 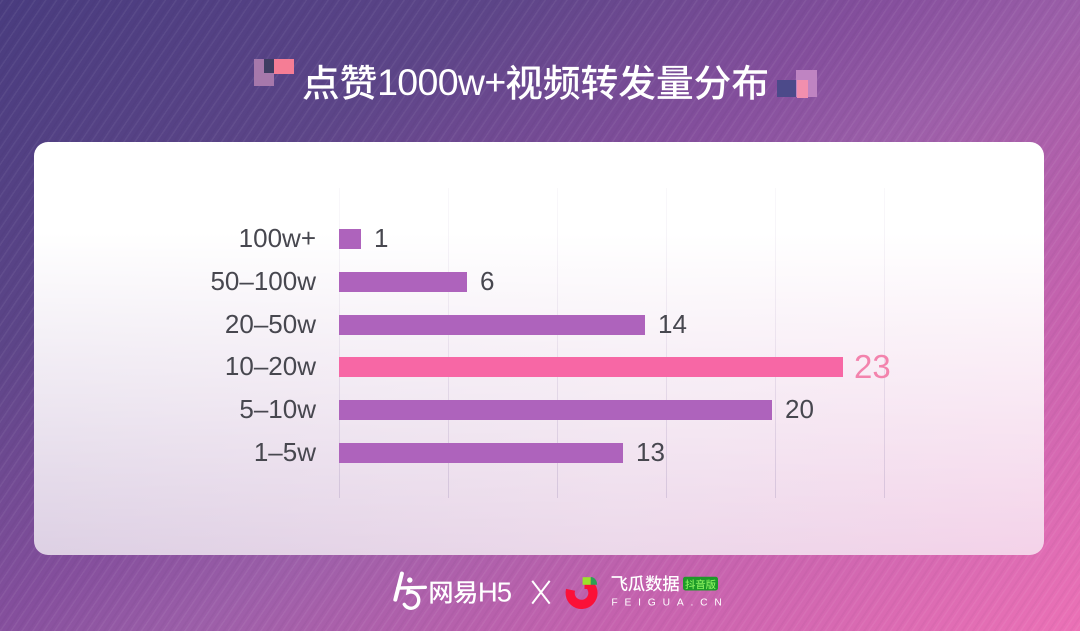 What do you see at coordinates (495, 592) in the screenshot?
I see `svg-text: H5` at bounding box center [495, 592].